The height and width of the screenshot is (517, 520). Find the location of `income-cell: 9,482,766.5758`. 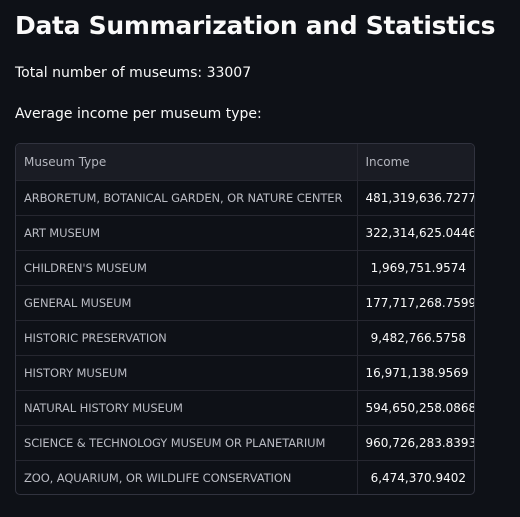

income-cell: 9,482,766.5758 is located at coordinates (415, 338).